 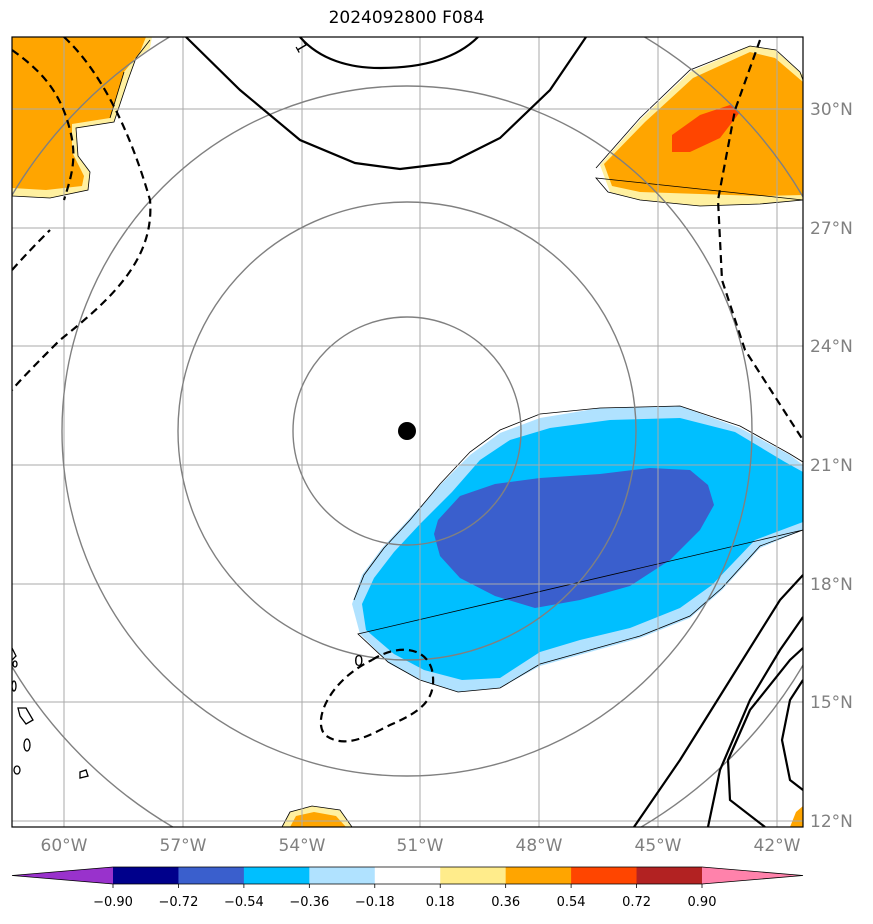 I want to click on colorbar-tick-label: −0.72, so click(x=179, y=902).